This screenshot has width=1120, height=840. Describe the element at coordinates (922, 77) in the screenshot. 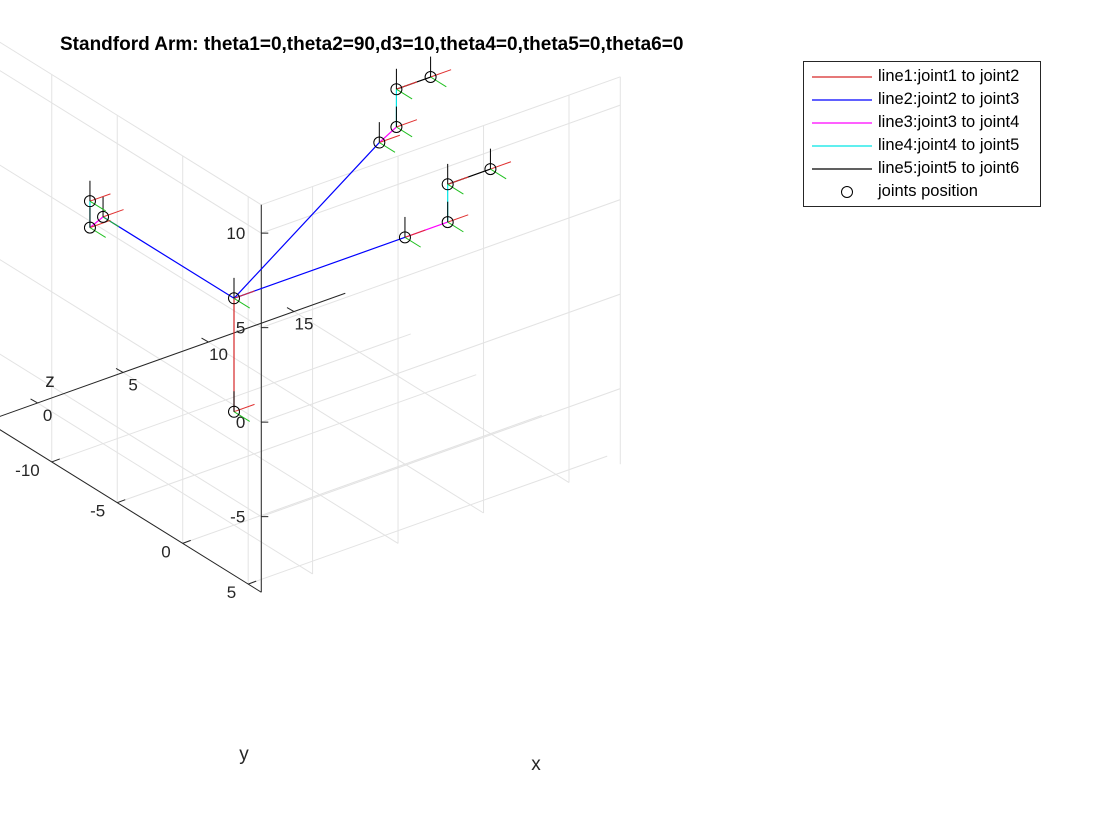

I see `legend-entry-line1: line1:joint1 to joint2` at that location.